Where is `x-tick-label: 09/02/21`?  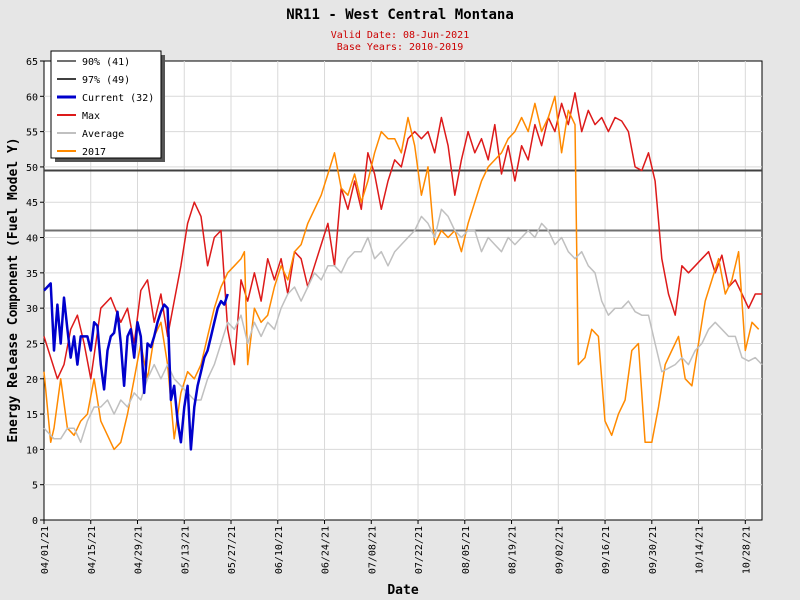 x-tick-label: 09/02/21 is located at coordinates (559, 550).